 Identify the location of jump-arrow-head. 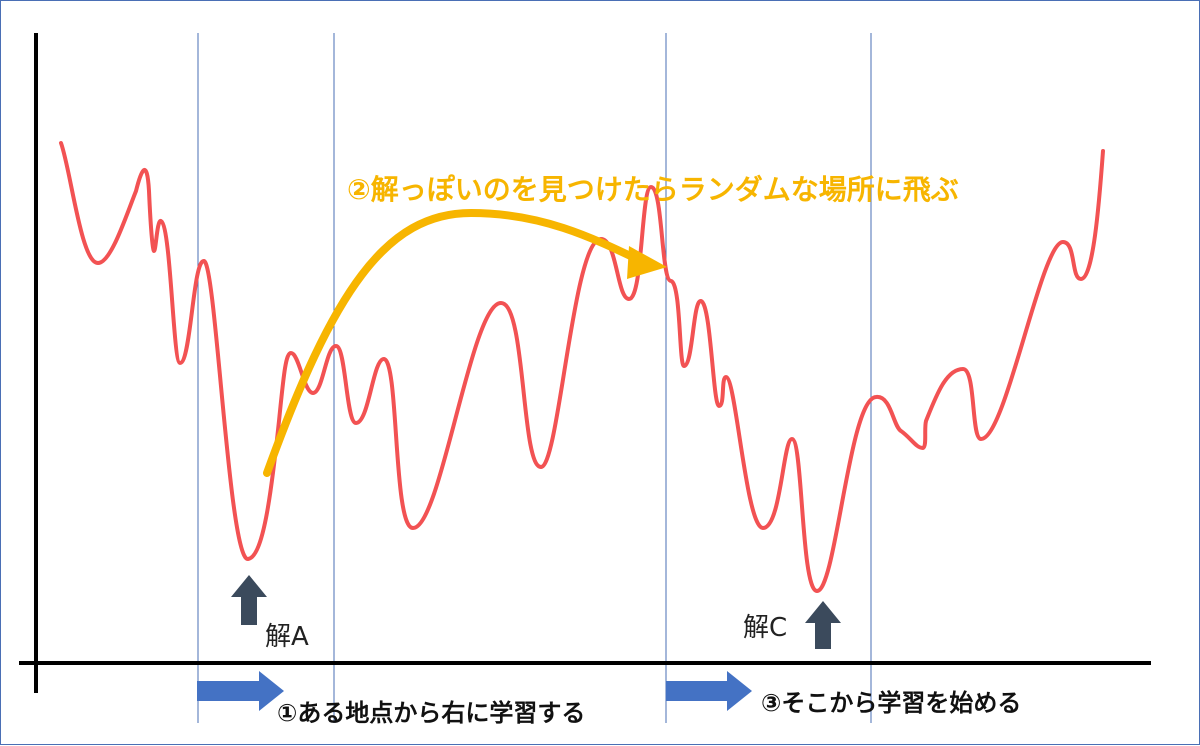
(647, 262).